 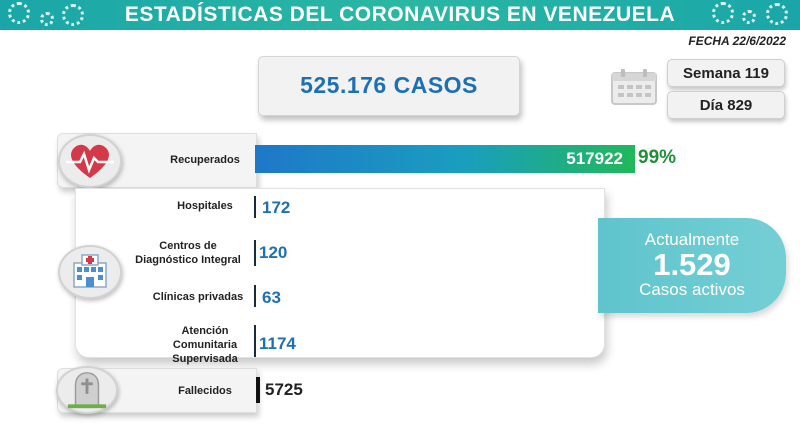 What do you see at coordinates (271, 297) in the screenshot?
I see `value-clinicas: 63` at bounding box center [271, 297].